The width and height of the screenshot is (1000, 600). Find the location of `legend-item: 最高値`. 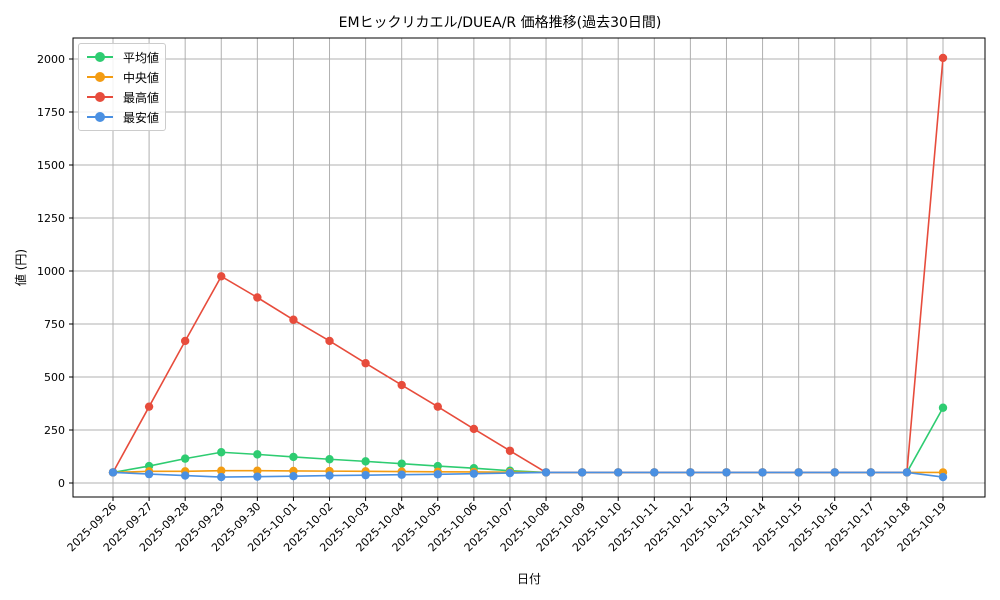

legend-item: 最高値 is located at coordinates (122, 97).